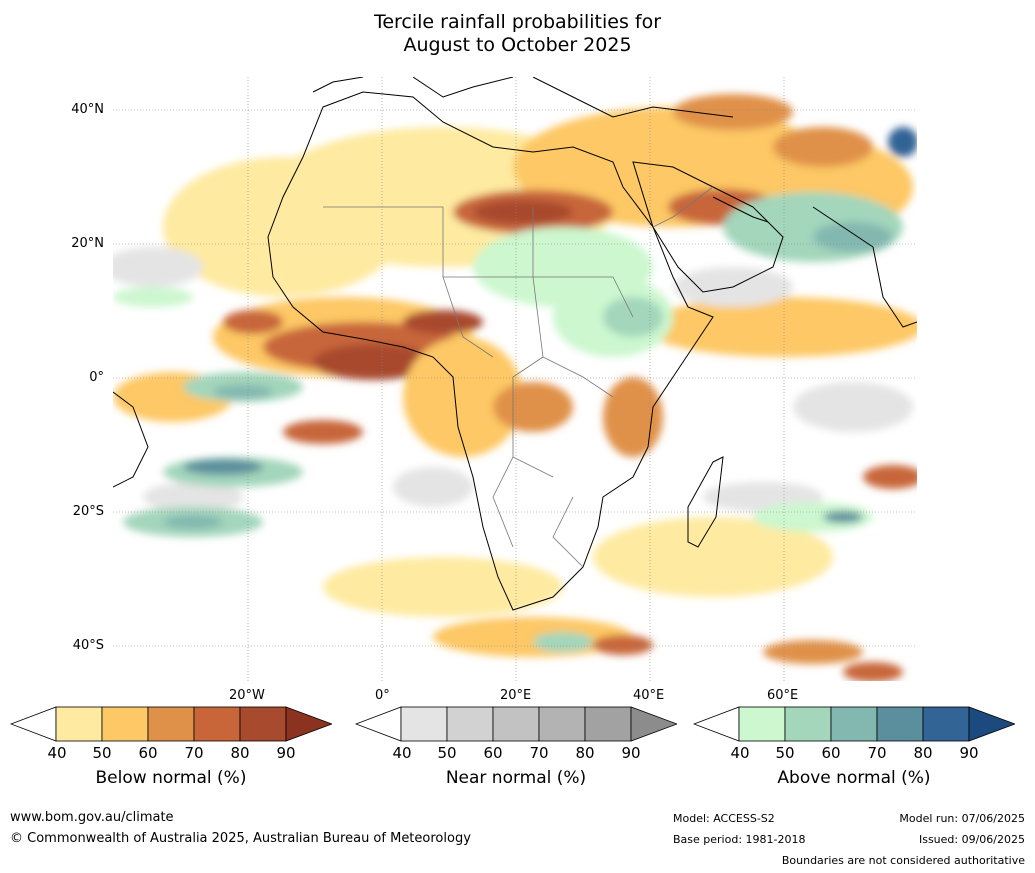  What do you see at coordinates (87, 109) in the screenshot?
I see `lat-label-40n: 40°N` at bounding box center [87, 109].